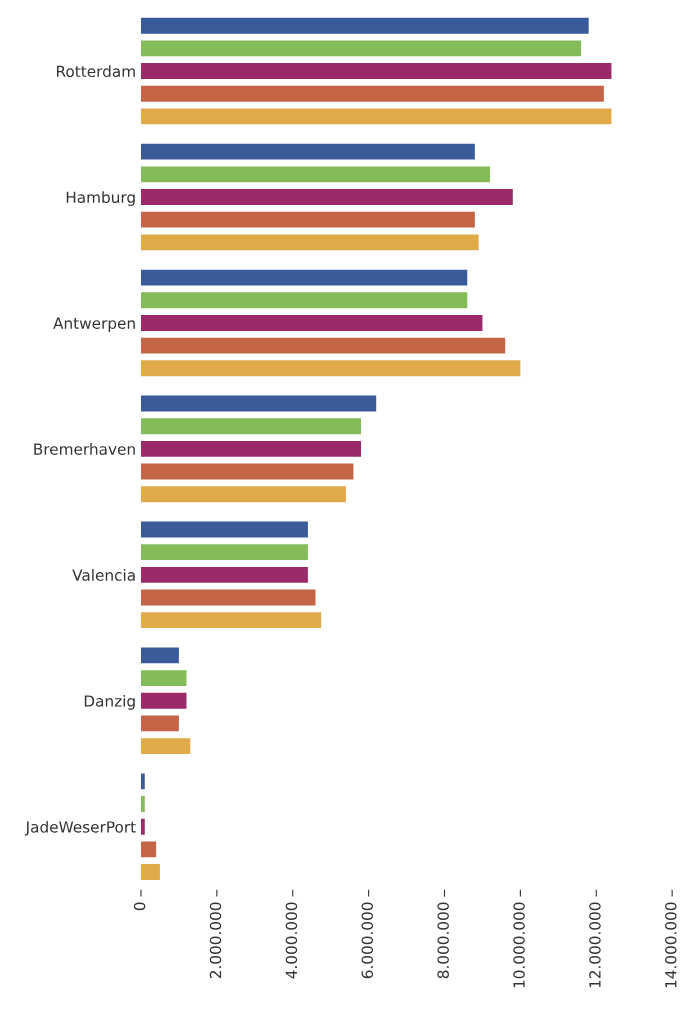 This screenshot has height=1011, width=681. I want to click on x-tick-label: 10.000.000, so click(519, 945).